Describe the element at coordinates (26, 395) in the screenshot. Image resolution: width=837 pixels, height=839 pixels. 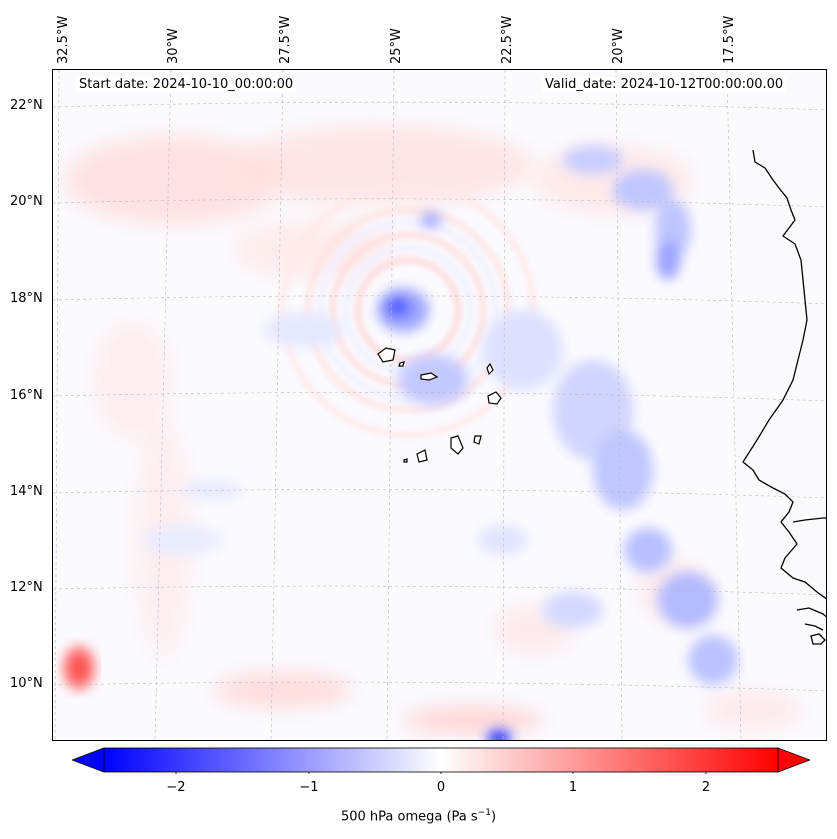
I see `lat-label-16n: 16°N` at that location.